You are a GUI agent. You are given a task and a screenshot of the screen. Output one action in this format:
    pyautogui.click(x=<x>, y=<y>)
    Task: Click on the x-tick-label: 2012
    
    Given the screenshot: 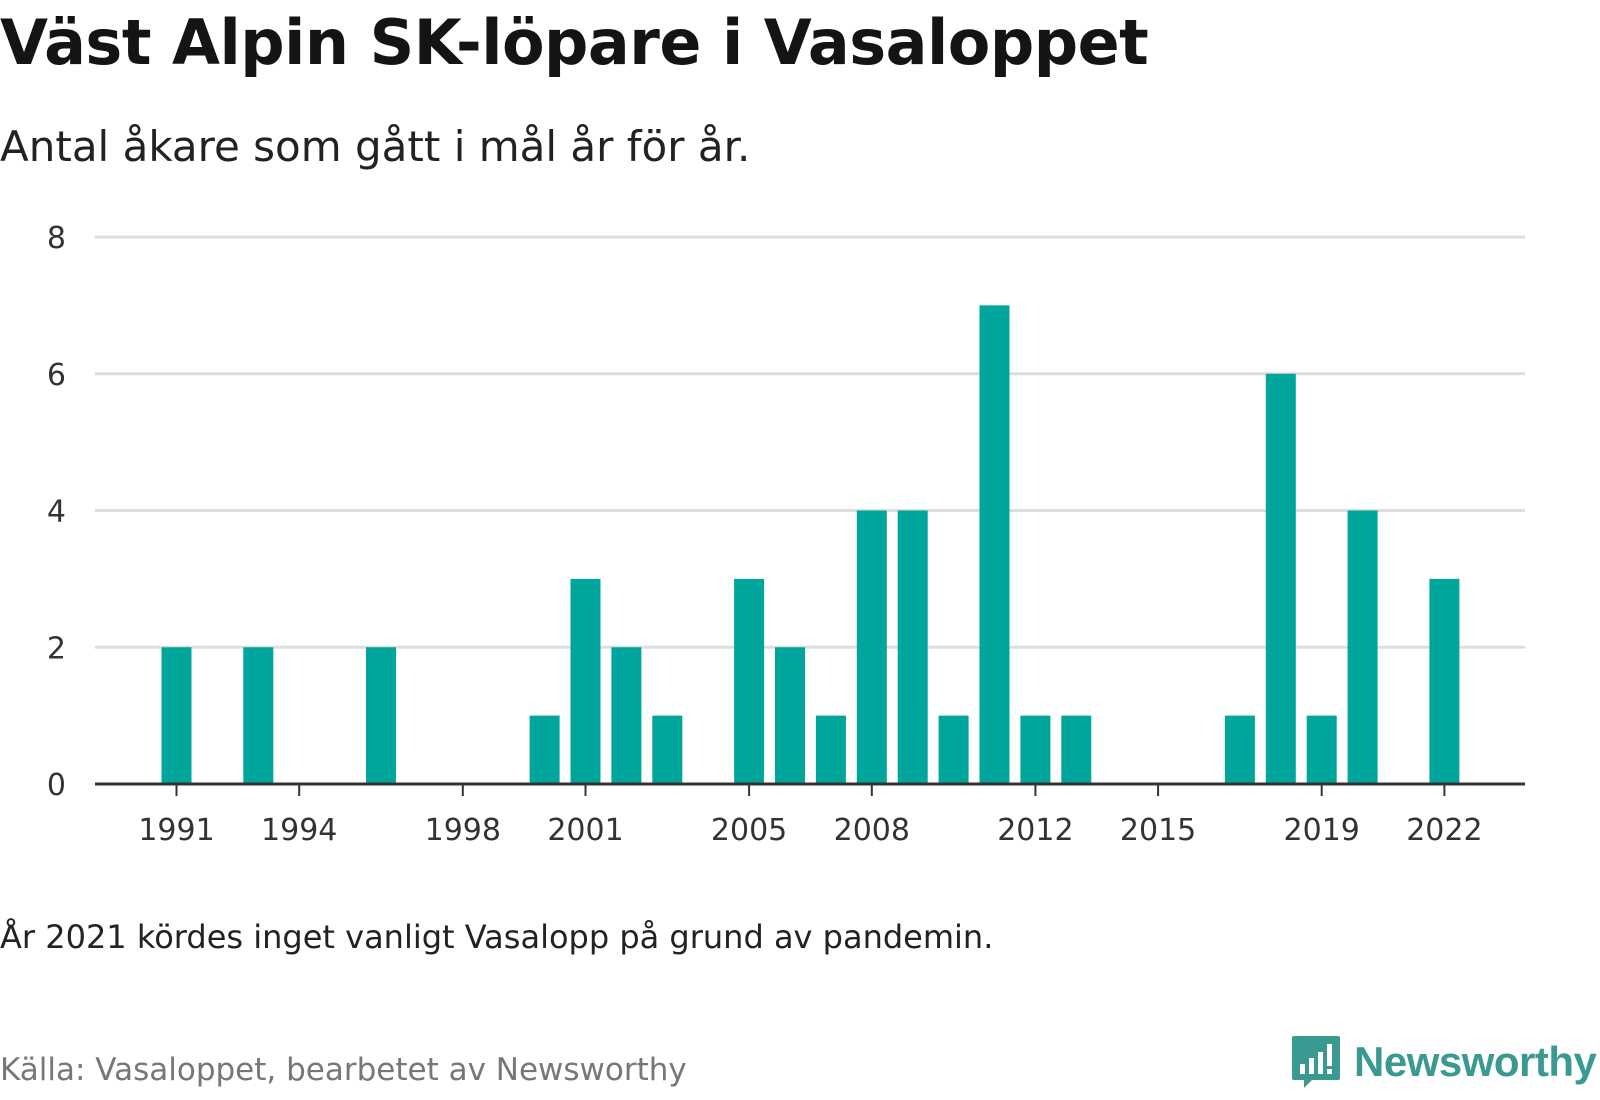 What is the action you would take?
    pyautogui.click(x=1035, y=830)
    